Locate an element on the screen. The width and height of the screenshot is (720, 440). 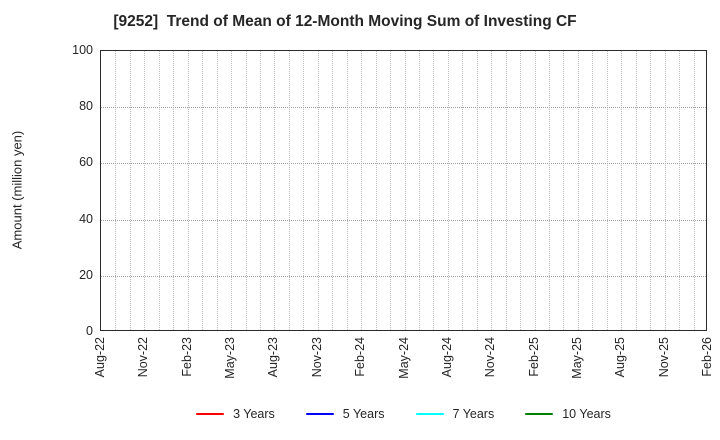
x-tick-label: Feb-23 is located at coordinates (187, 359).